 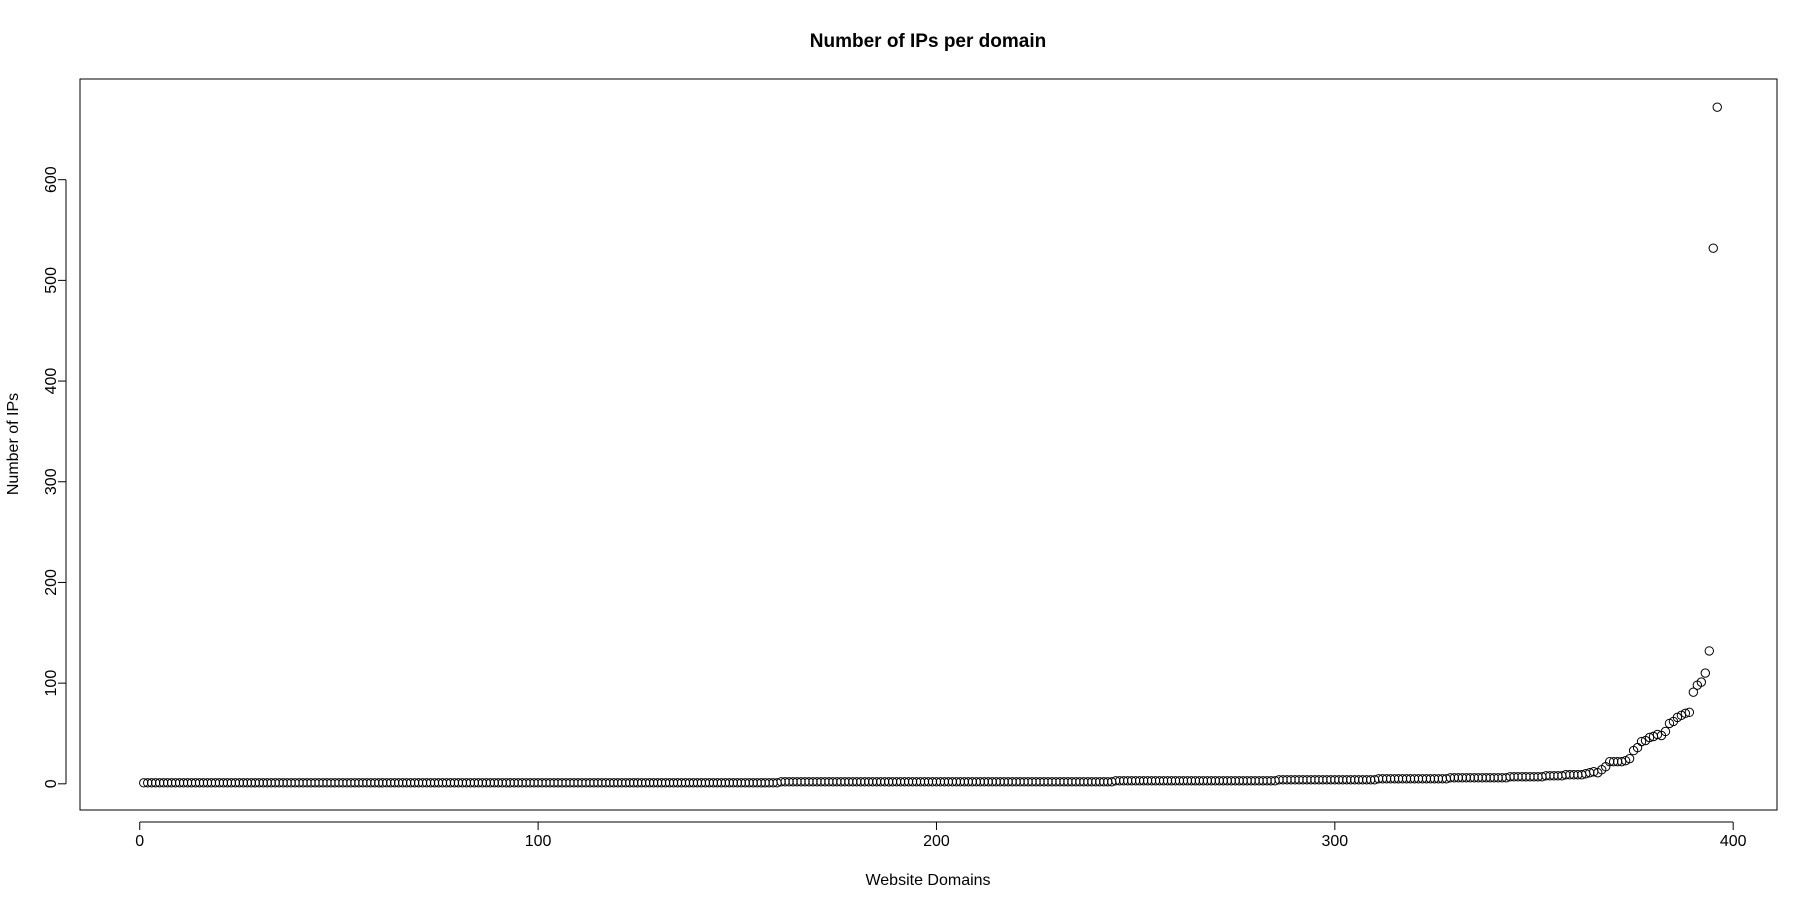 What do you see at coordinates (1733, 841) in the screenshot?
I see `x-tick-label: 400` at bounding box center [1733, 841].